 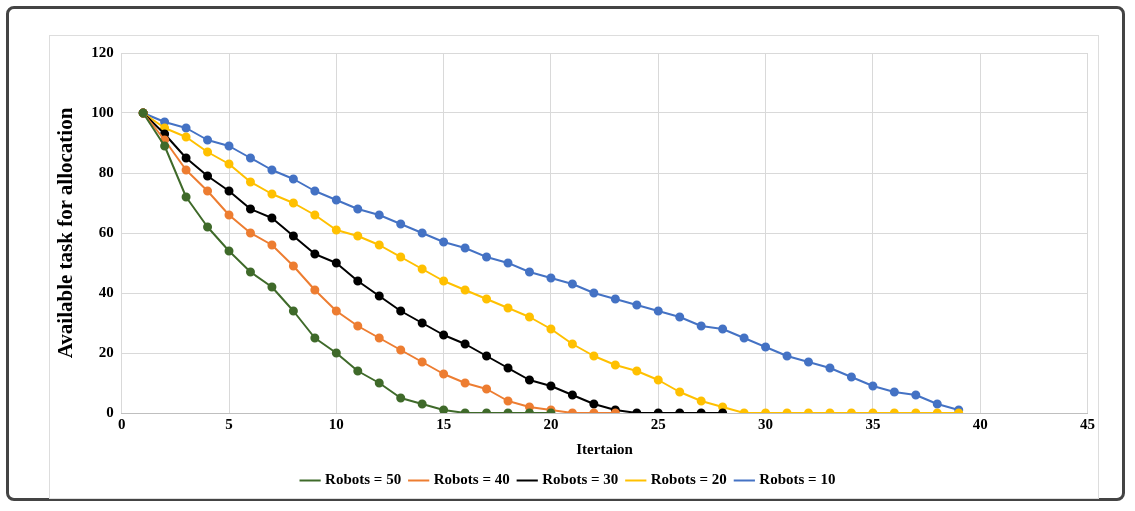 What do you see at coordinates (688, 479) in the screenshot?
I see `legend-label: Robots = 20` at bounding box center [688, 479].